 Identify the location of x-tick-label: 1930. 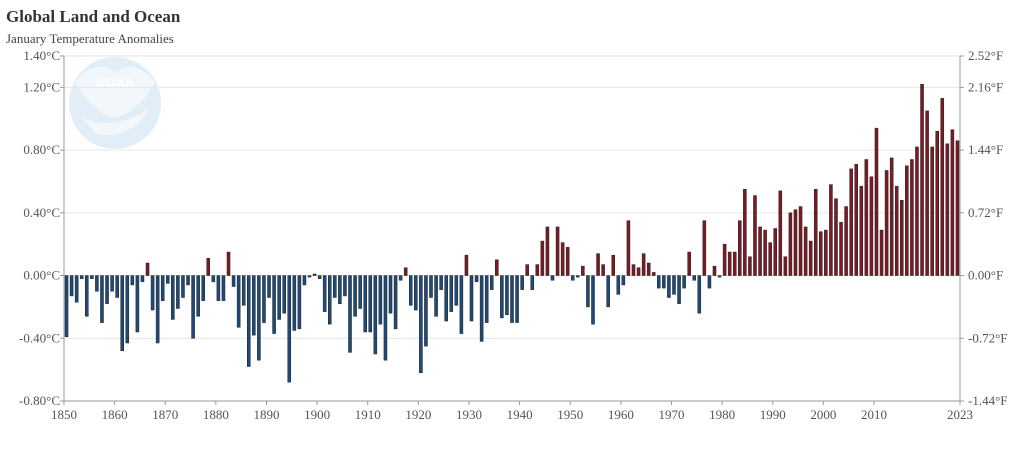
(469, 414).